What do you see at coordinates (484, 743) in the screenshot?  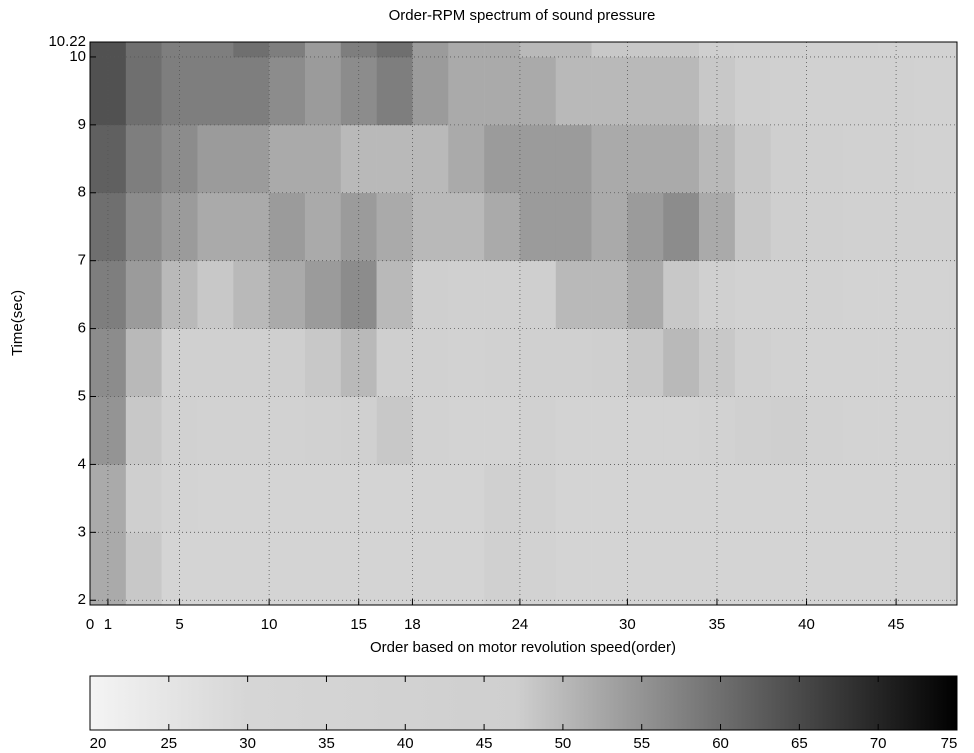 I see `colorbar-tick-label: 45` at bounding box center [484, 743].